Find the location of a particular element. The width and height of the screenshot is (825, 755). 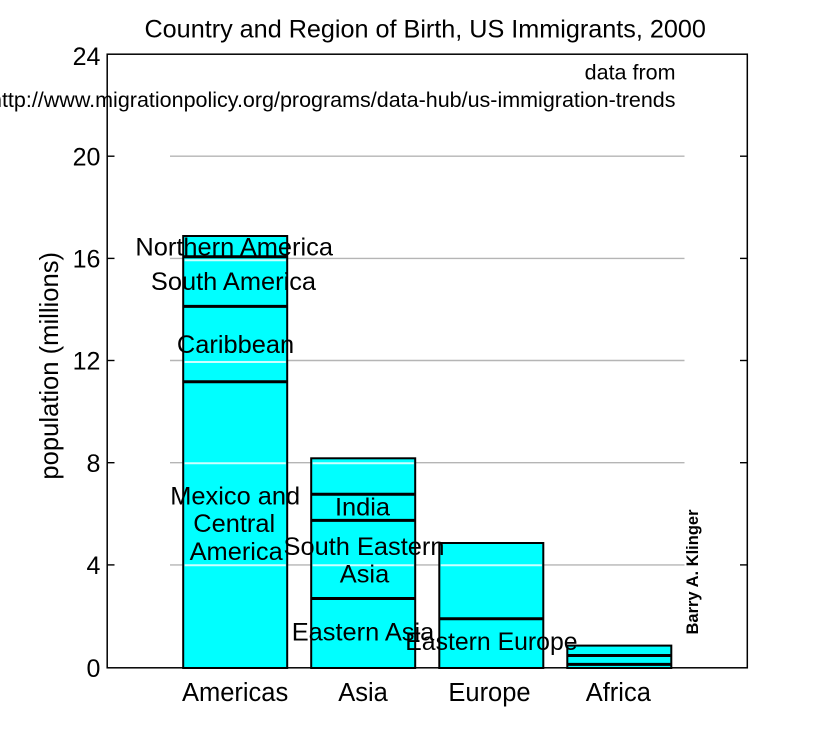

svg-text: Eastern Europe is located at coordinates (491, 642).